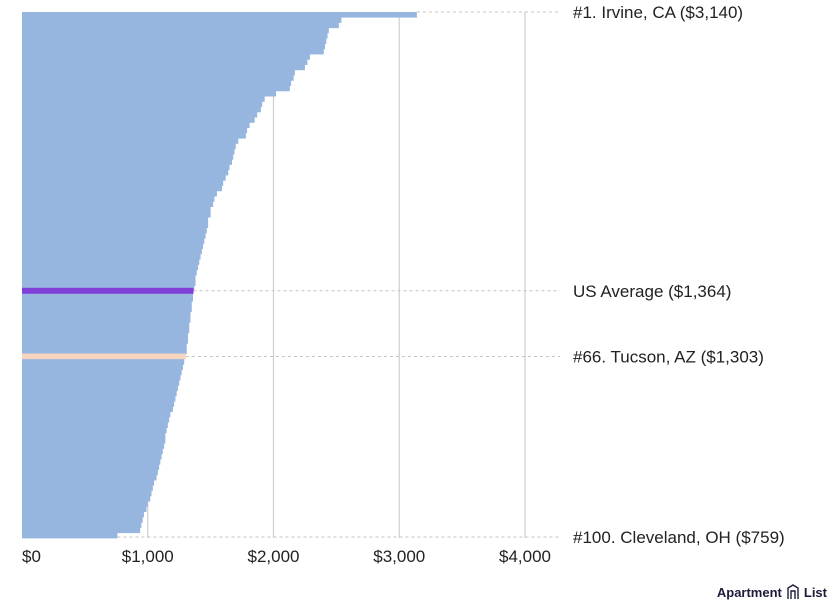  I want to click on annotation-label: #100. Cleveland, OH ($759), so click(679, 537).